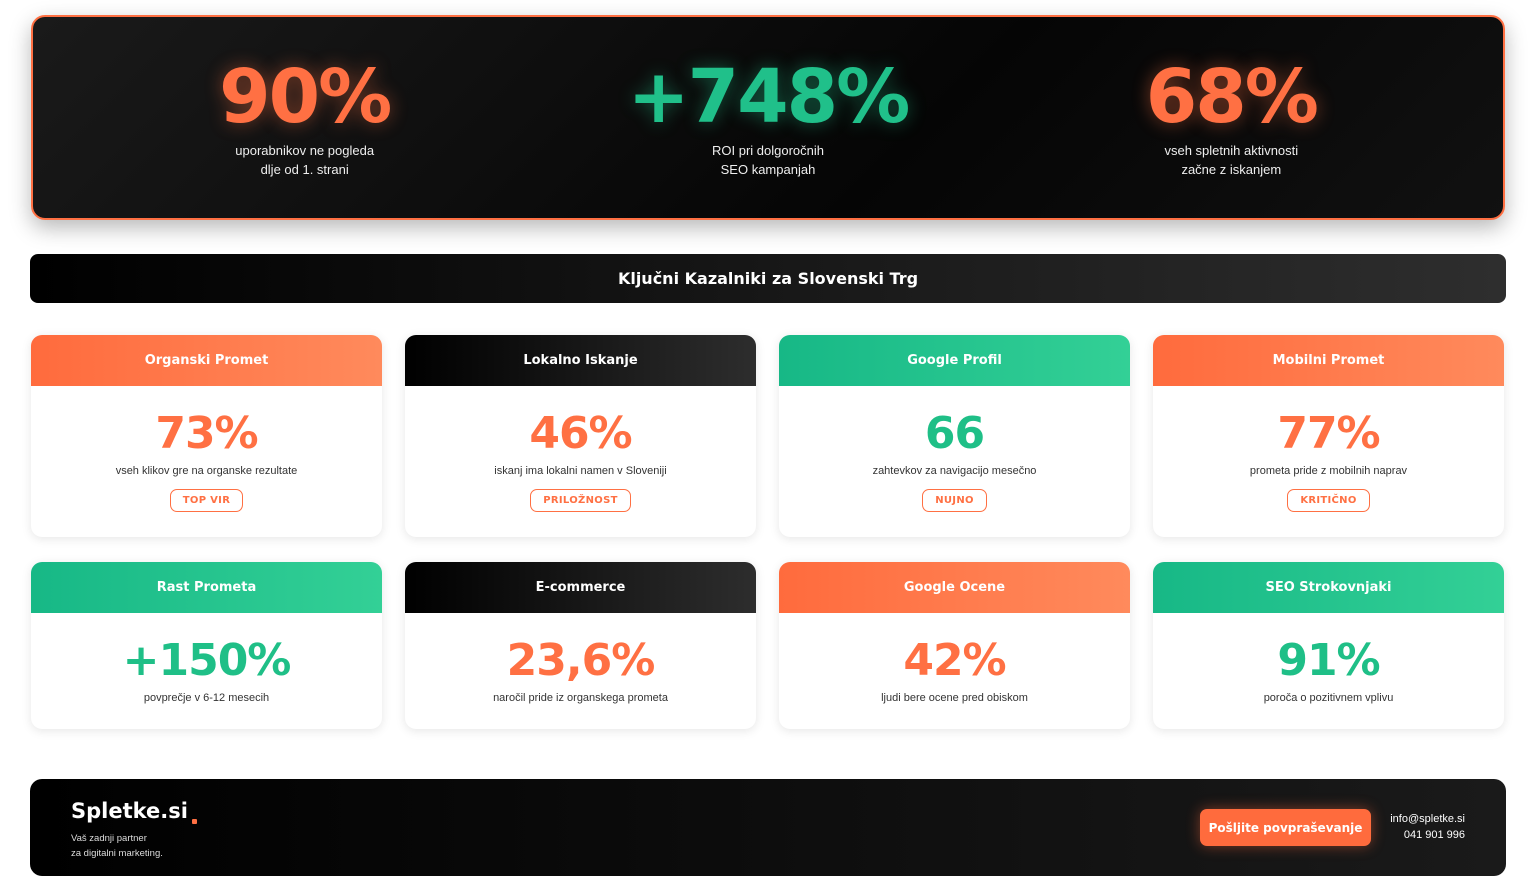 This screenshot has height=888, width=1532. What do you see at coordinates (954, 500) in the screenshot?
I see `card-badge: NUJNO` at bounding box center [954, 500].